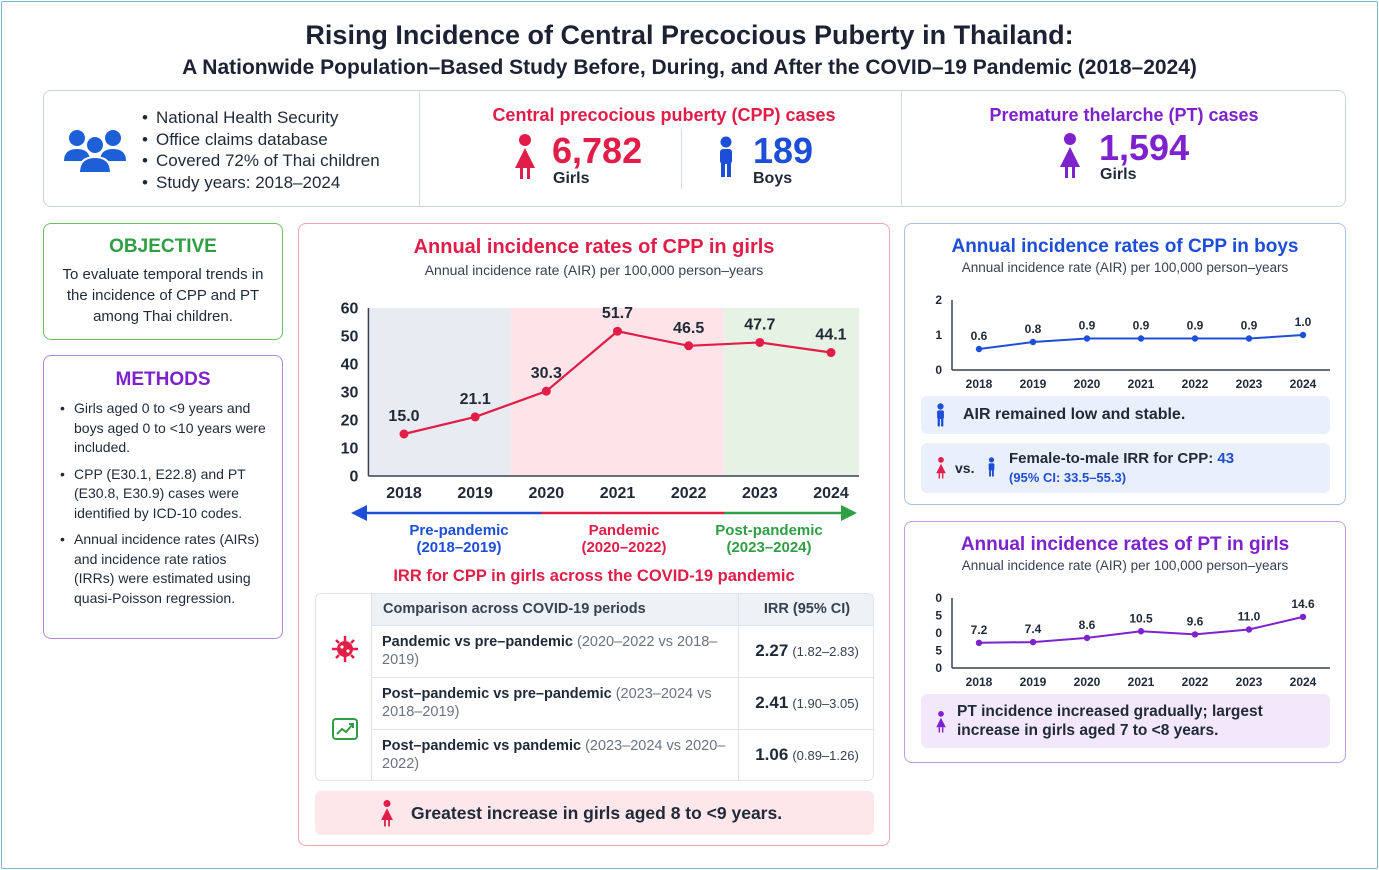 The image size is (1379, 870). Describe the element at coordinates (979, 336) in the screenshot. I see `data-label: 0.6` at that location.